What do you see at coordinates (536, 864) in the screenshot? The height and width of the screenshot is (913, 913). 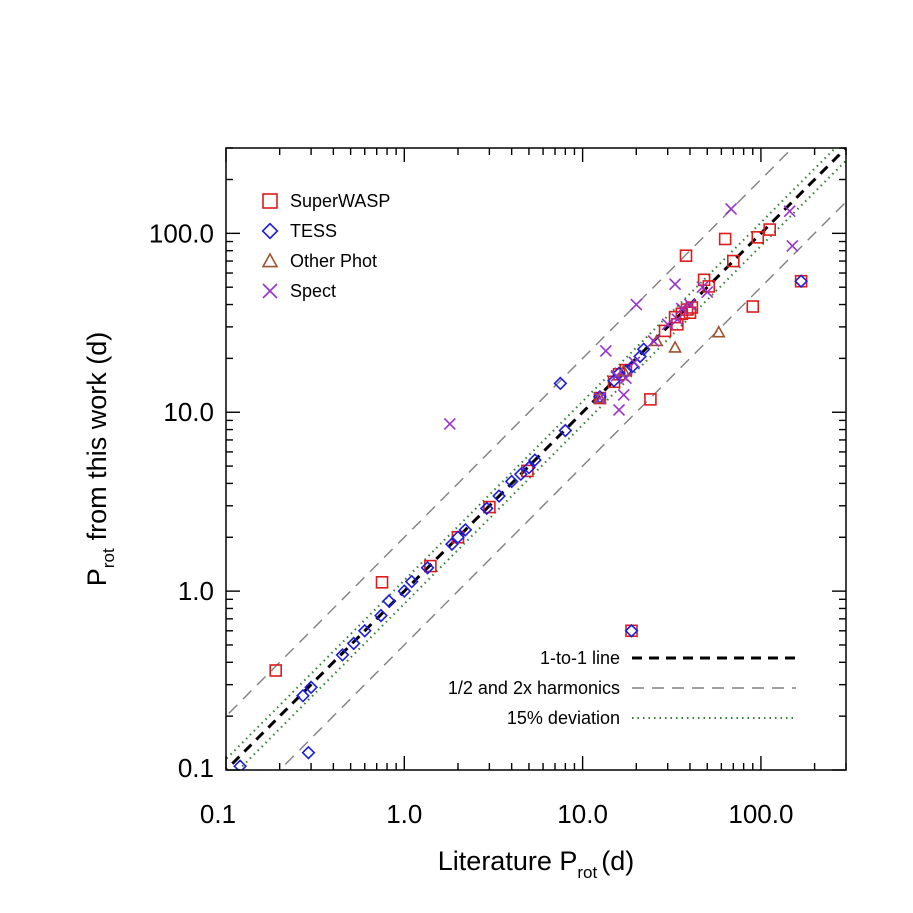 I see `x-axis-title: Literature Prot (d)` at bounding box center [536, 864].